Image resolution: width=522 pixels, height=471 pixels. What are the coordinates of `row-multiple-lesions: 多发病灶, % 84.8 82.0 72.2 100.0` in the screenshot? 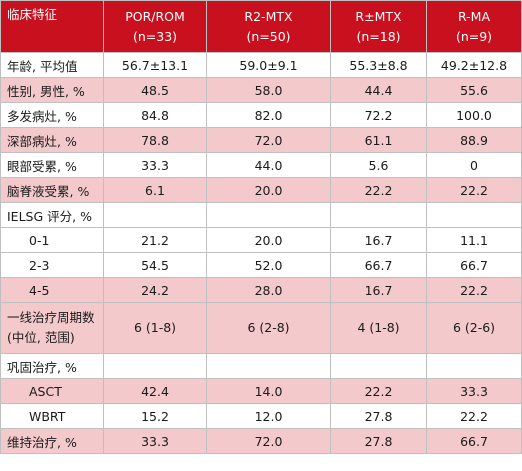 It's located at (261, 115).